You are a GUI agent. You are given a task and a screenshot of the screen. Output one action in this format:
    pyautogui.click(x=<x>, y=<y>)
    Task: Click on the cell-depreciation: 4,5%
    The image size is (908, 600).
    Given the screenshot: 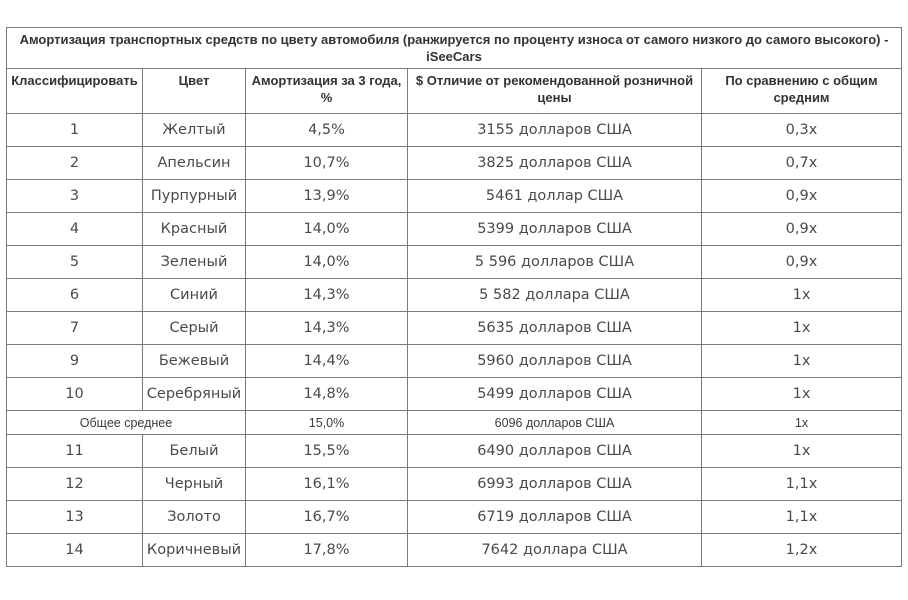 What is the action you would take?
    pyautogui.click(x=326, y=130)
    